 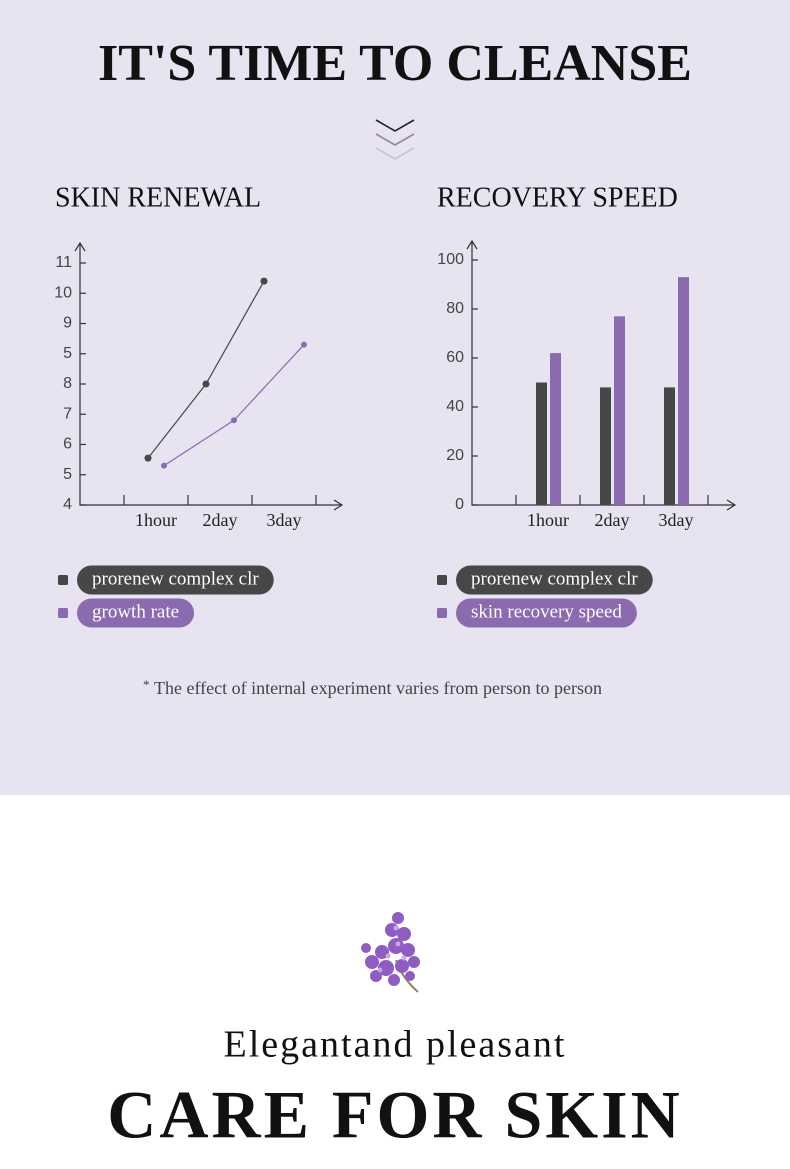 What do you see at coordinates (67, 504) in the screenshot?
I see `y-tick-label: 4` at bounding box center [67, 504].